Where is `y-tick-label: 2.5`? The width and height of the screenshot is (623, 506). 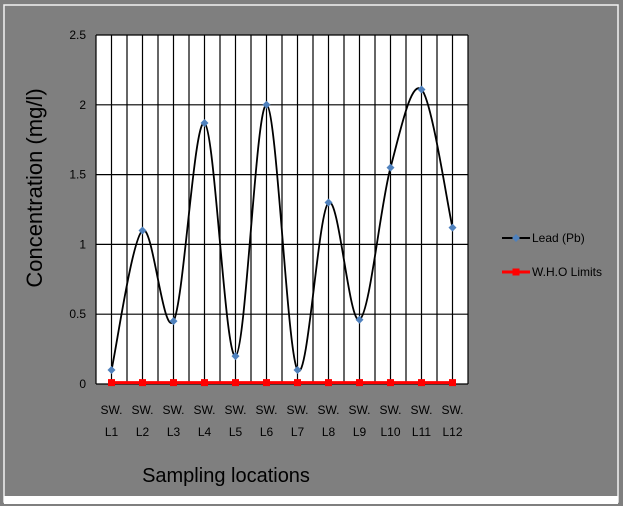
y-tick-label: 2.5 is located at coordinates (77, 35).